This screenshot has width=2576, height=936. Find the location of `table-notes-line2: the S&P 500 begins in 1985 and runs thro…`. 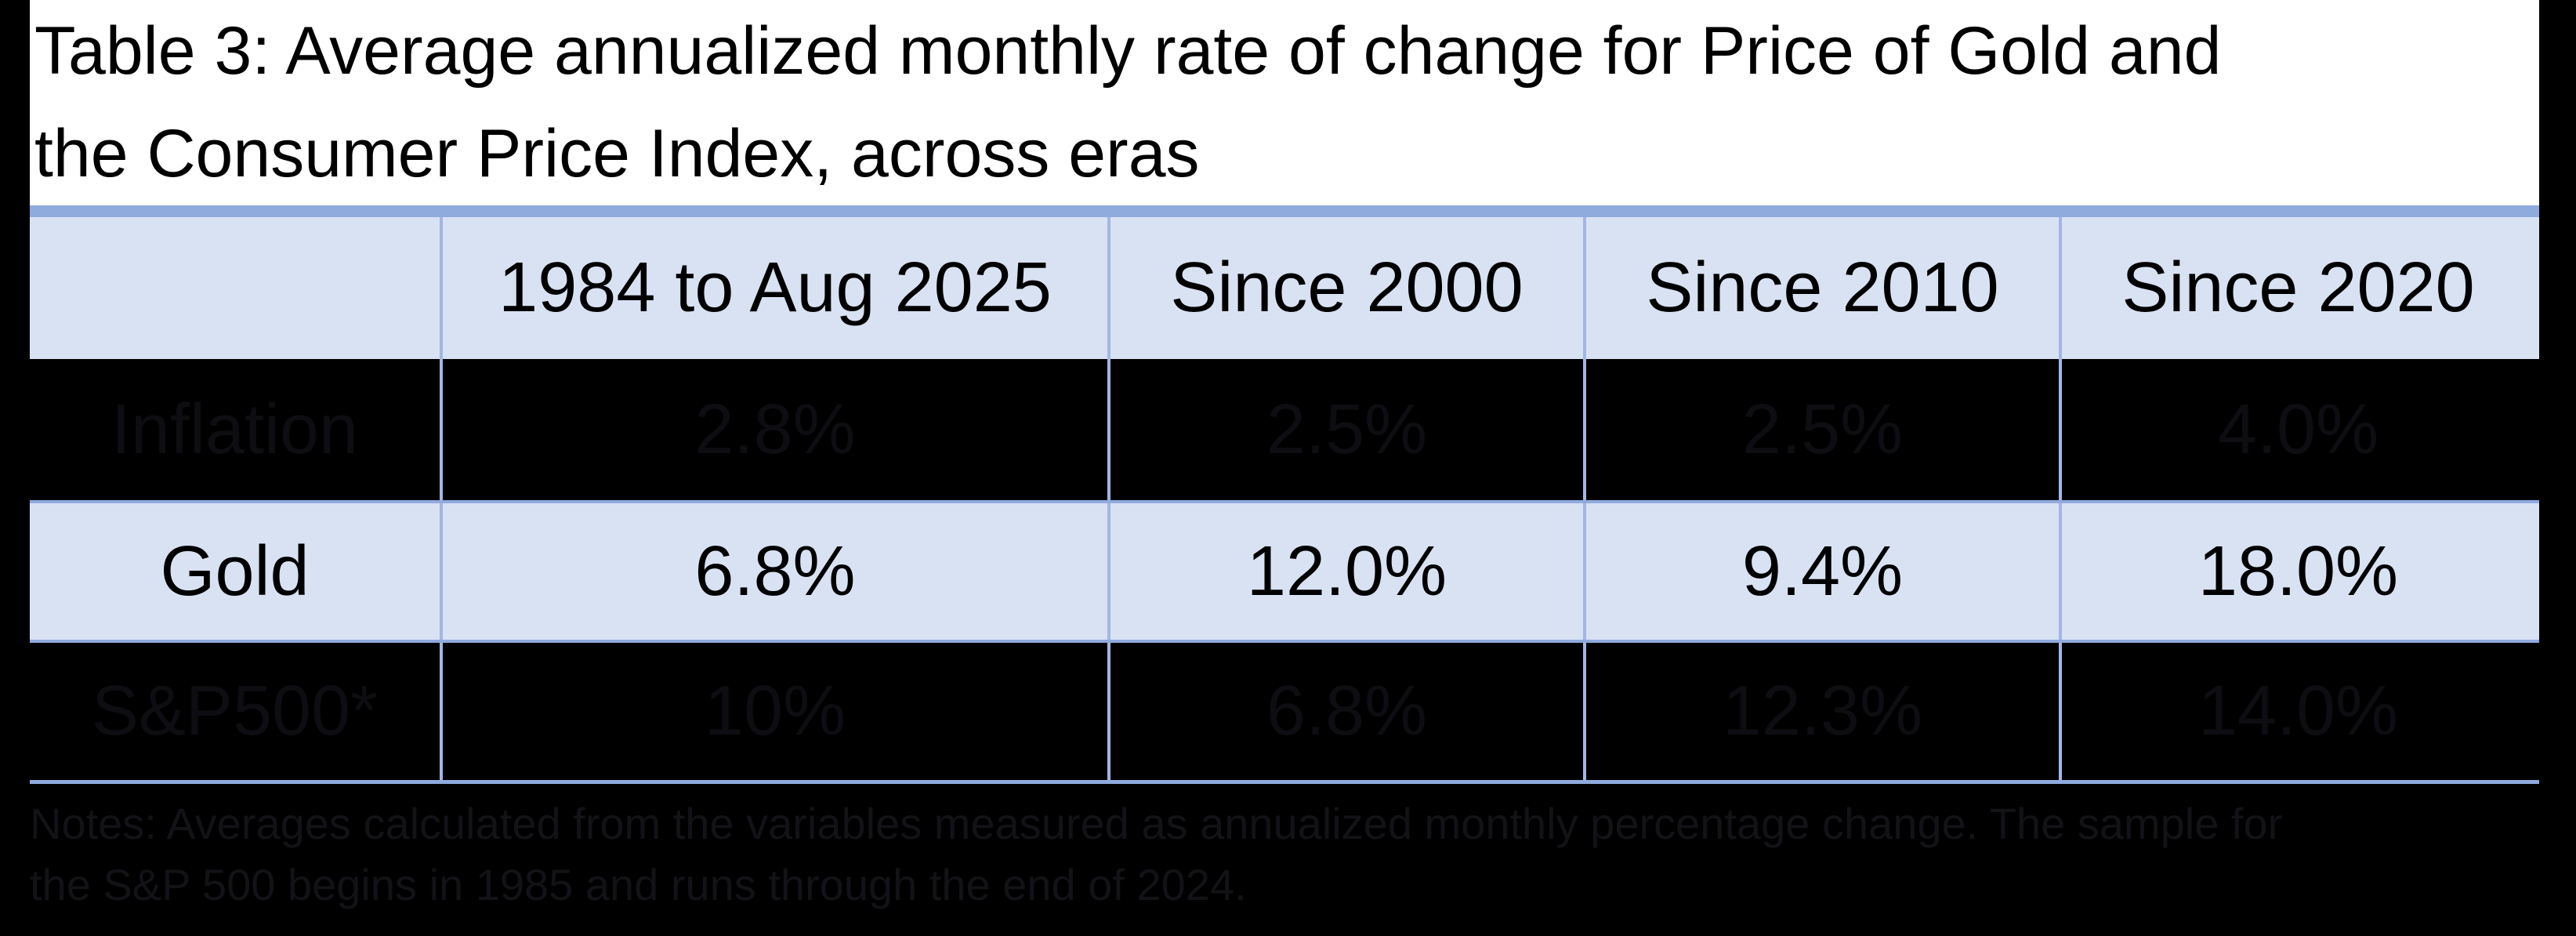

table-notes-line2: the S&P 500 begins in 1985 and runs thro… is located at coordinates (638, 884).